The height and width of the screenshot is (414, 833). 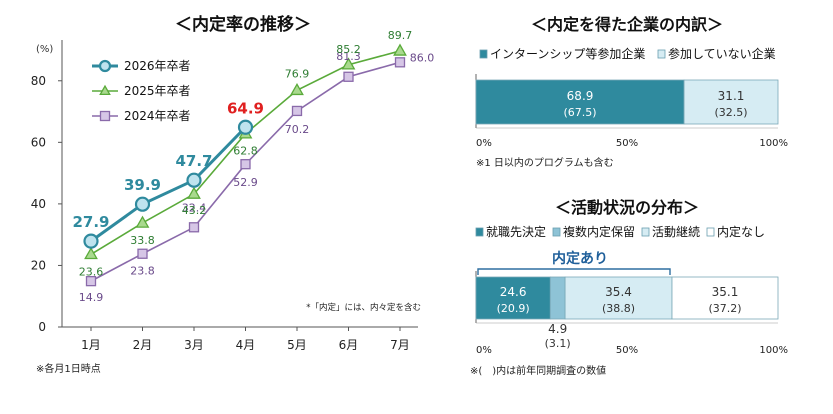 What do you see at coordinates (574, 271) in the screenshot?
I see `bracket-line` at bounding box center [574, 271].